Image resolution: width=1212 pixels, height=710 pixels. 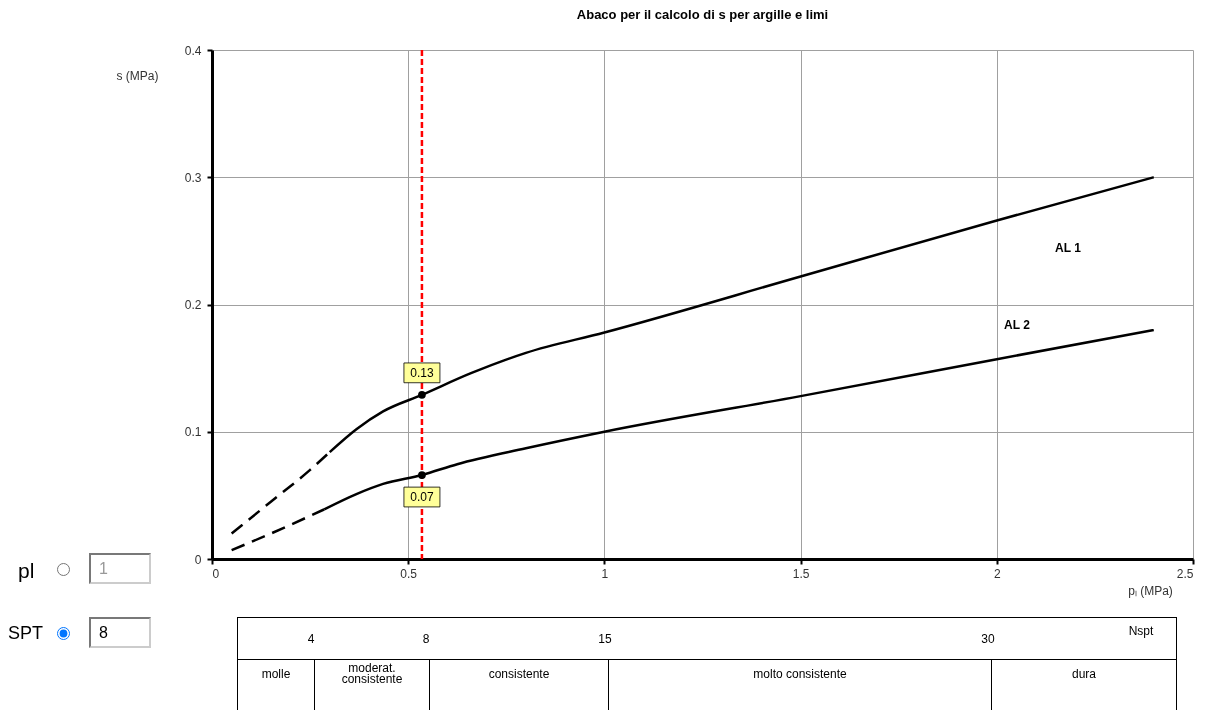 What do you see at coordinates (702, 14) in the screenshot?
I see `chart-title: Abaco per il calcolo di s per argille e limi` at bounding box center [702, 14].